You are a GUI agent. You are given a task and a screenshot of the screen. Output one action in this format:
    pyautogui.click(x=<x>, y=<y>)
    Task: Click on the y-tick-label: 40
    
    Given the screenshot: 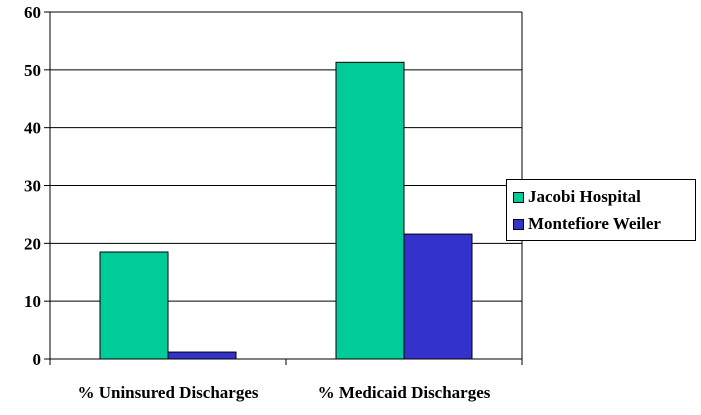 What is the action you would take?
    pyautogui.click(x=32, y=128)
    